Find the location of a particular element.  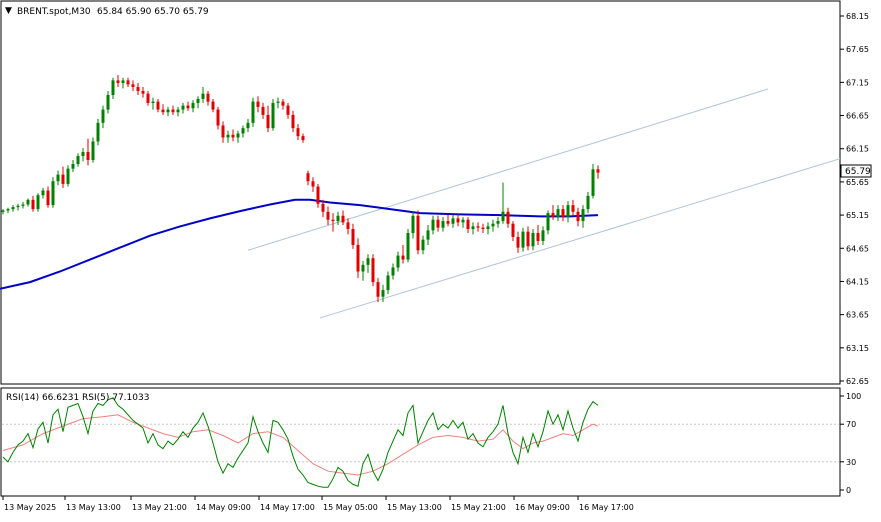

price-tick-label: 66.65 is located at coordinates (857, 116).